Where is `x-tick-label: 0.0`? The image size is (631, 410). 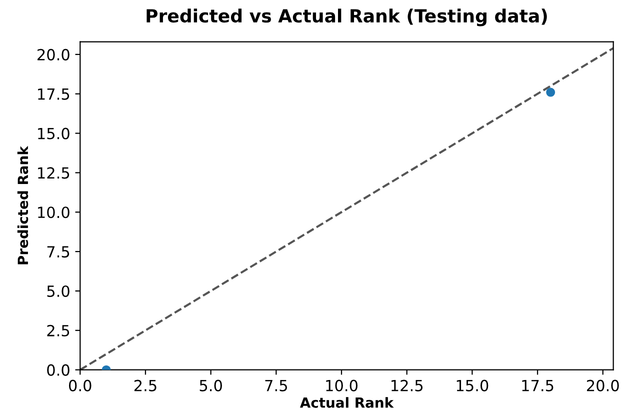 x-tick-label: 0.0 is located at coordinates (80, 386).